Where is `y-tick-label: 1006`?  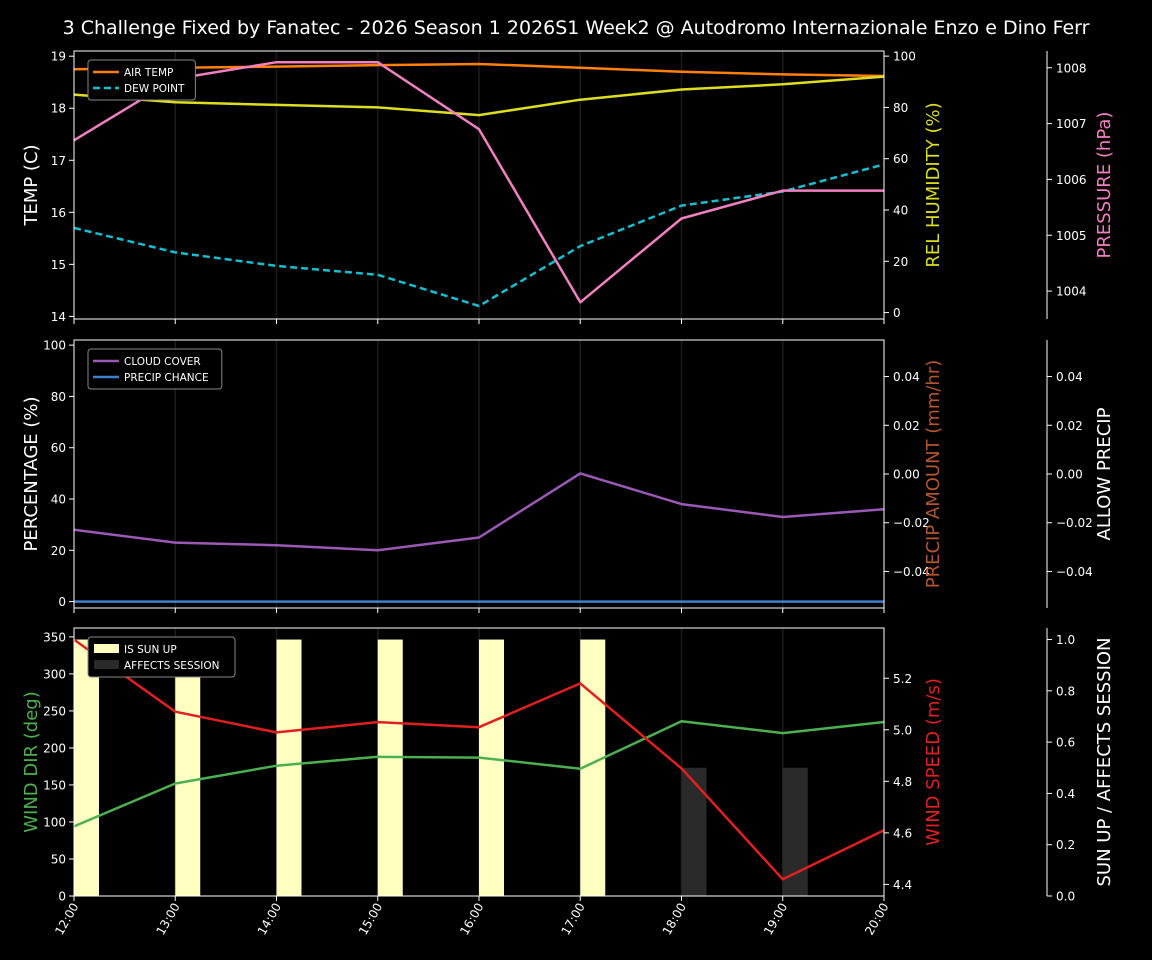 y-tick-label: 1006 is located at coordinates (1071, 180).